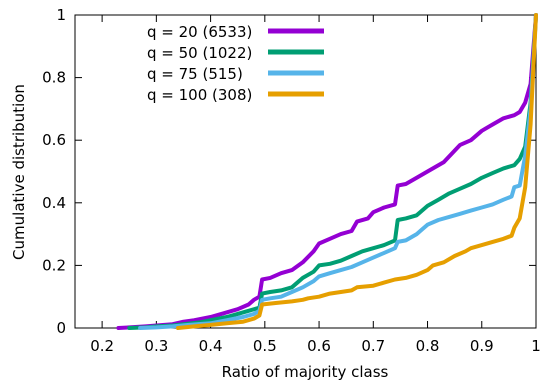 The width and height of the screenshot is (540, 390). Describe the element at coordinates (54, 78) in the screenshot. I see `y-tick-label: 0.8` at that location.